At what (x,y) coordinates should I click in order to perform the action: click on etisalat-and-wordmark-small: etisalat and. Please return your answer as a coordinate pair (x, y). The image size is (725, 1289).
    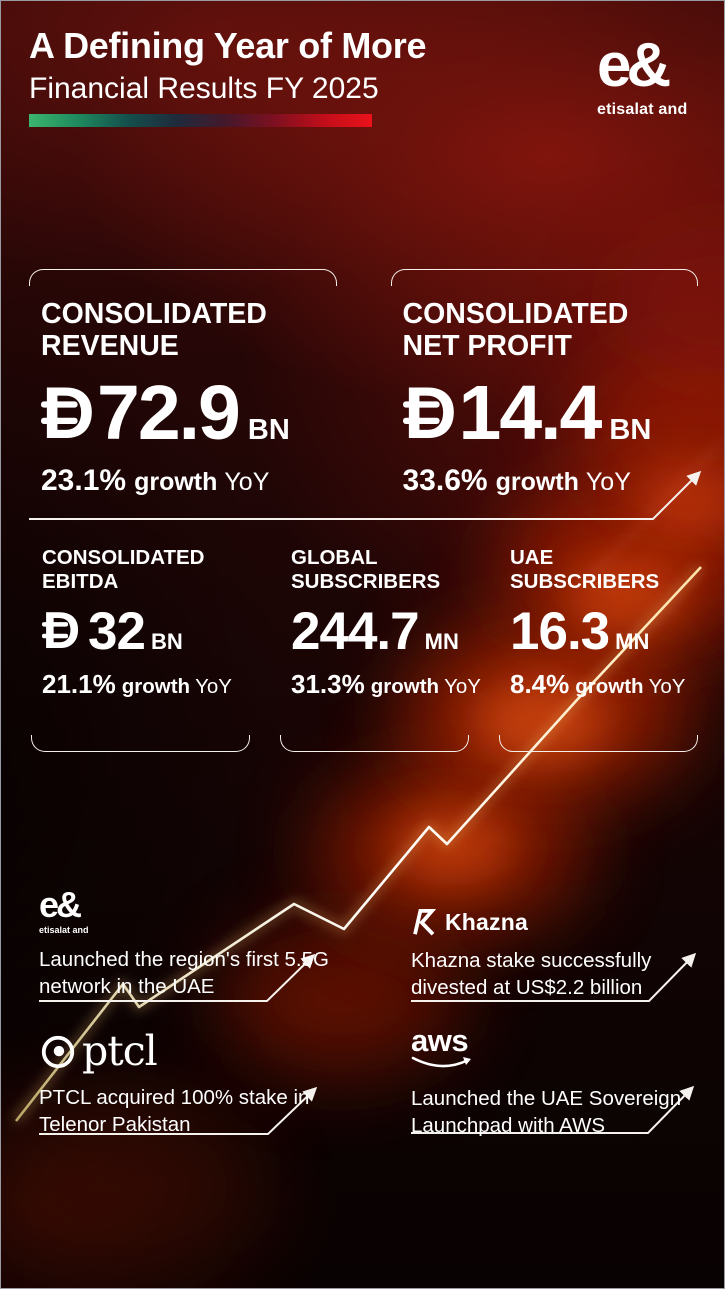
    Looking at the image, I should click on (64, 930).